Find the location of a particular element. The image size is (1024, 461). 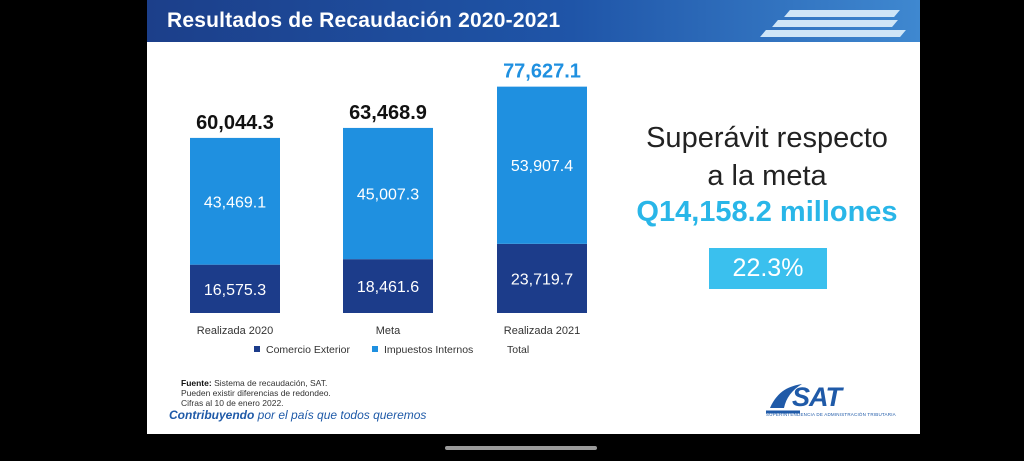

legend-label: Impuestos Internos is located at coordinates (428, 350).